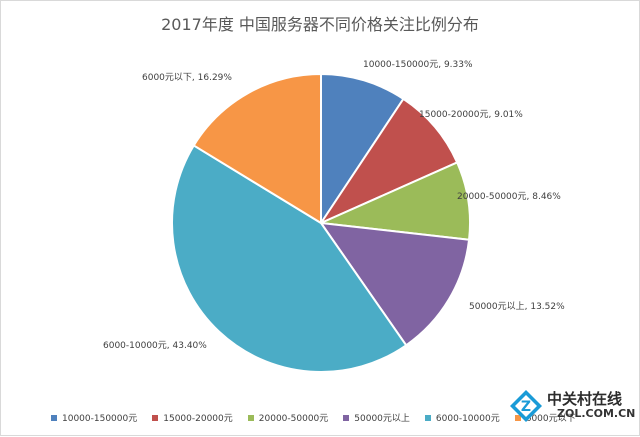  I want to click on watermark-en: ZOL.COM.CN, so click(596, 413).